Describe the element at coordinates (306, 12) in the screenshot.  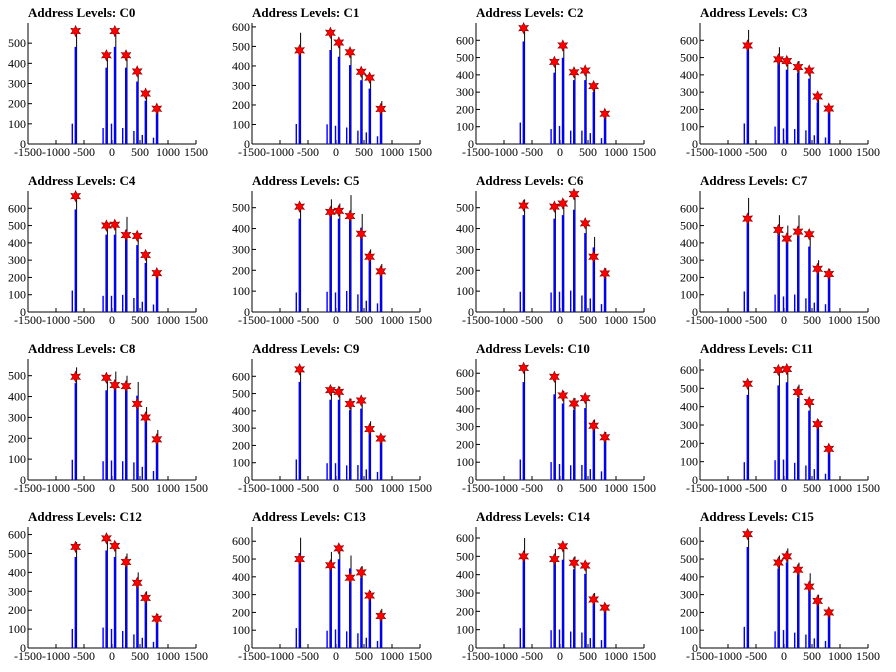
I see `panel-title: Address Levels: C1` at that location.